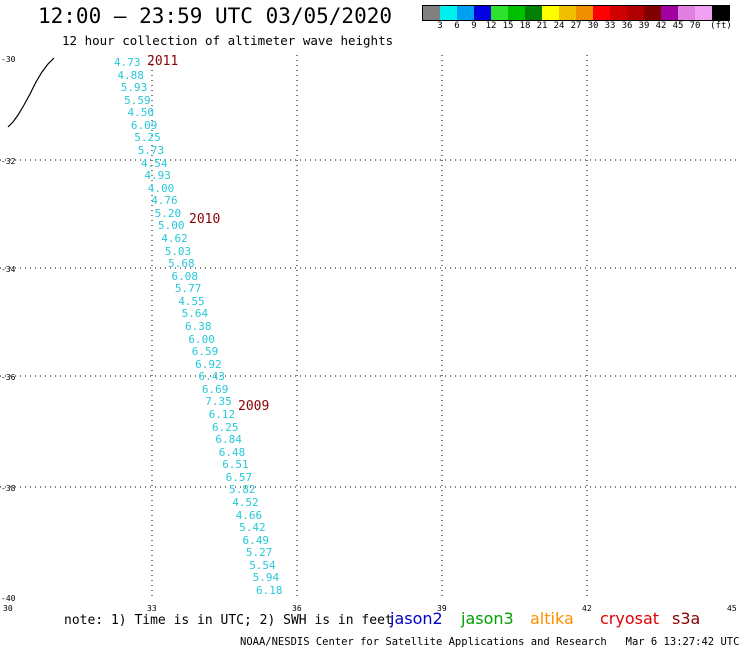 The width and height of the screenshot is (740, 650). I want to click on wave-height-label: 4.50, so click(141, 113).